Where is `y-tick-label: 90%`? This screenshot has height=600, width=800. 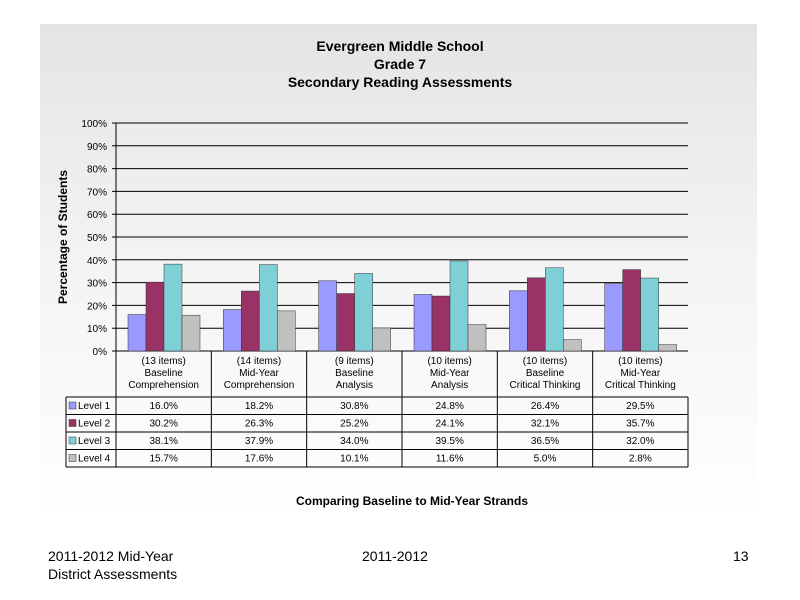
y-tick-label: 90% is located at coordinates (97, 147).